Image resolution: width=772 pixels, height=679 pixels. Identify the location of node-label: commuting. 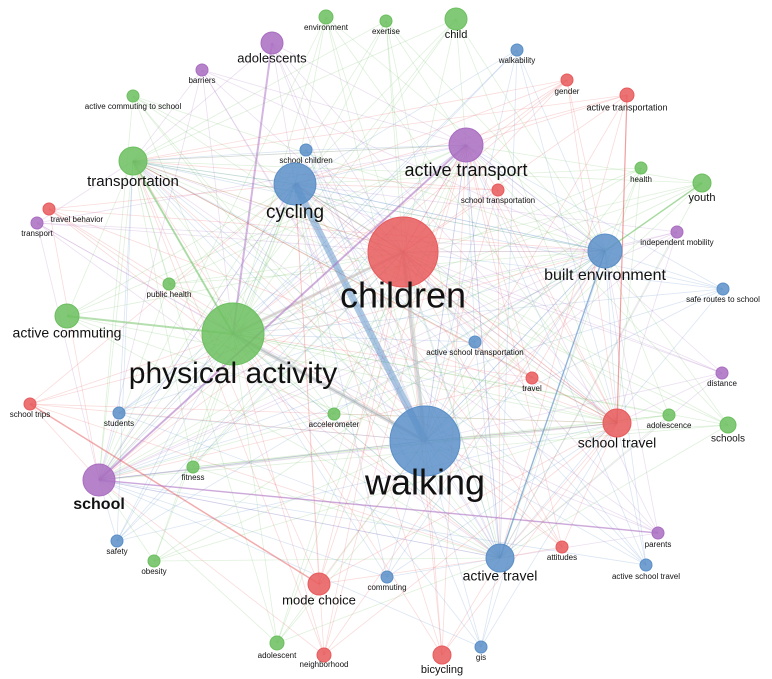
(386, 587).